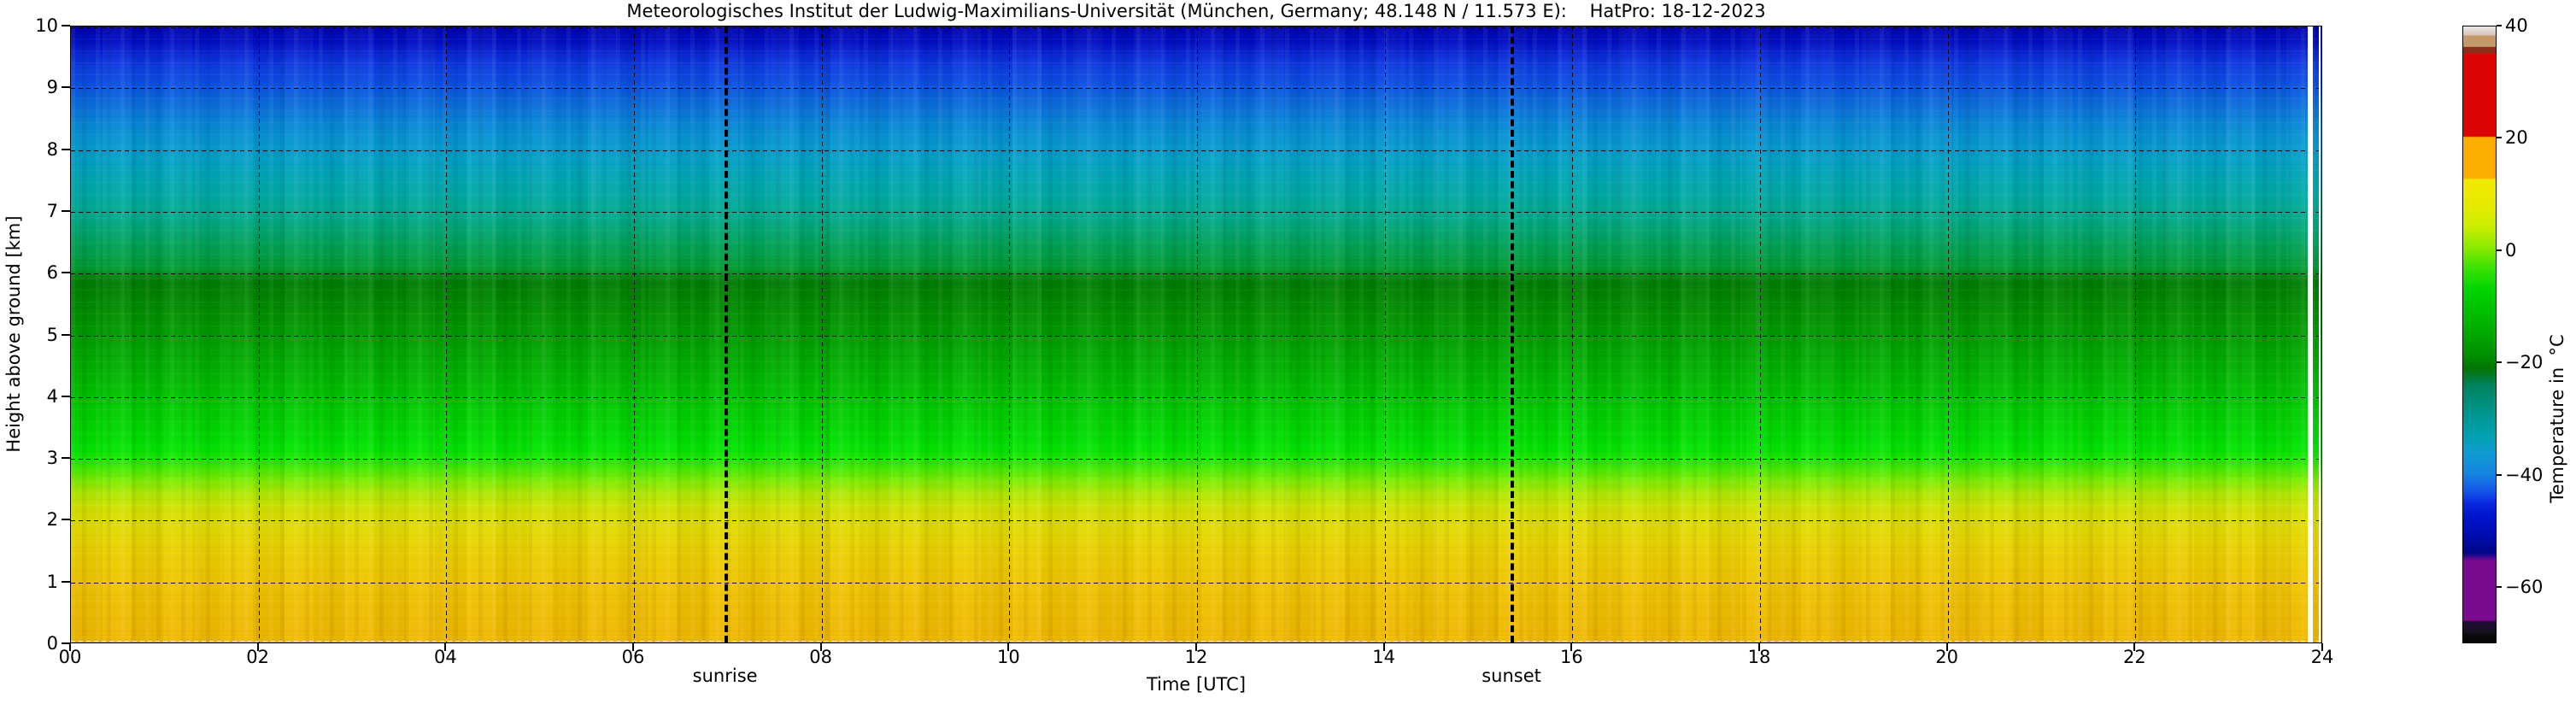 Image resolution: width=2576 pixels, height=704 pixels. Describe the element at coordinates (70, 657) in the screenshot. I see `x-tick-label-00: 00` at that location.